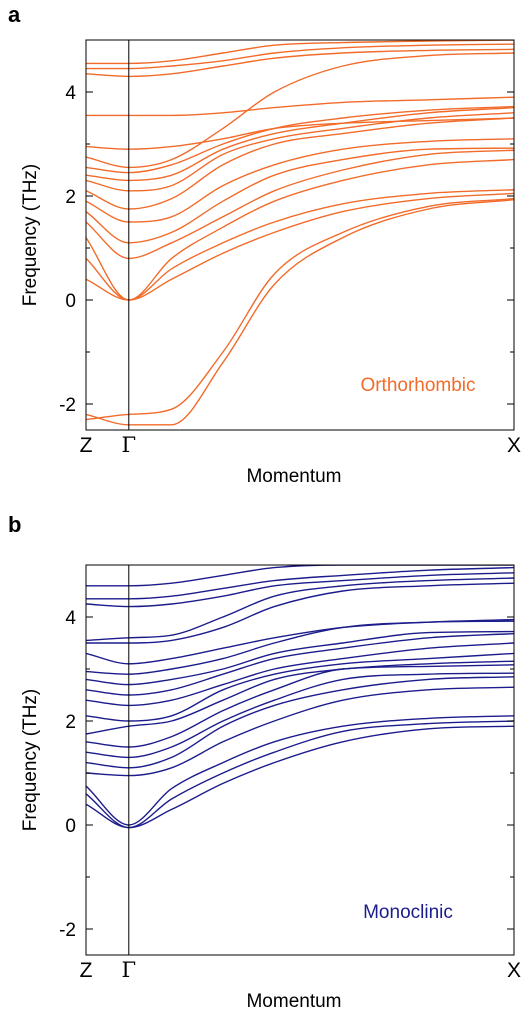  What do you see at coordinates (408, 912) in the screenshot?
I see `structure-annotation: Monoclinic` at bounding box center [408, 912].